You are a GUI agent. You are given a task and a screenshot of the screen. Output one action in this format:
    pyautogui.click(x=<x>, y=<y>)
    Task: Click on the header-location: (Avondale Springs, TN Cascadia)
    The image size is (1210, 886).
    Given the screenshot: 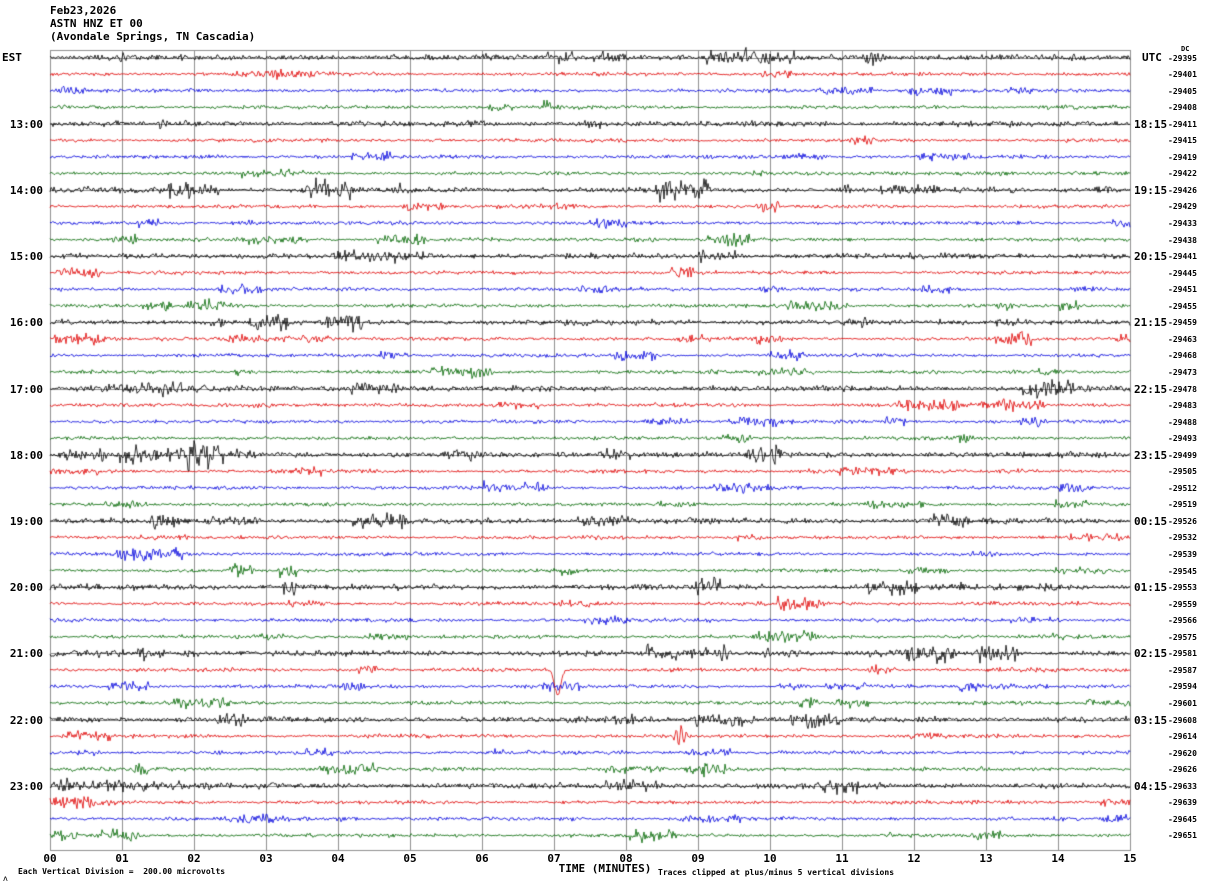 What is the action you would take?
    pyautogui.click(x=153, y=36)
    